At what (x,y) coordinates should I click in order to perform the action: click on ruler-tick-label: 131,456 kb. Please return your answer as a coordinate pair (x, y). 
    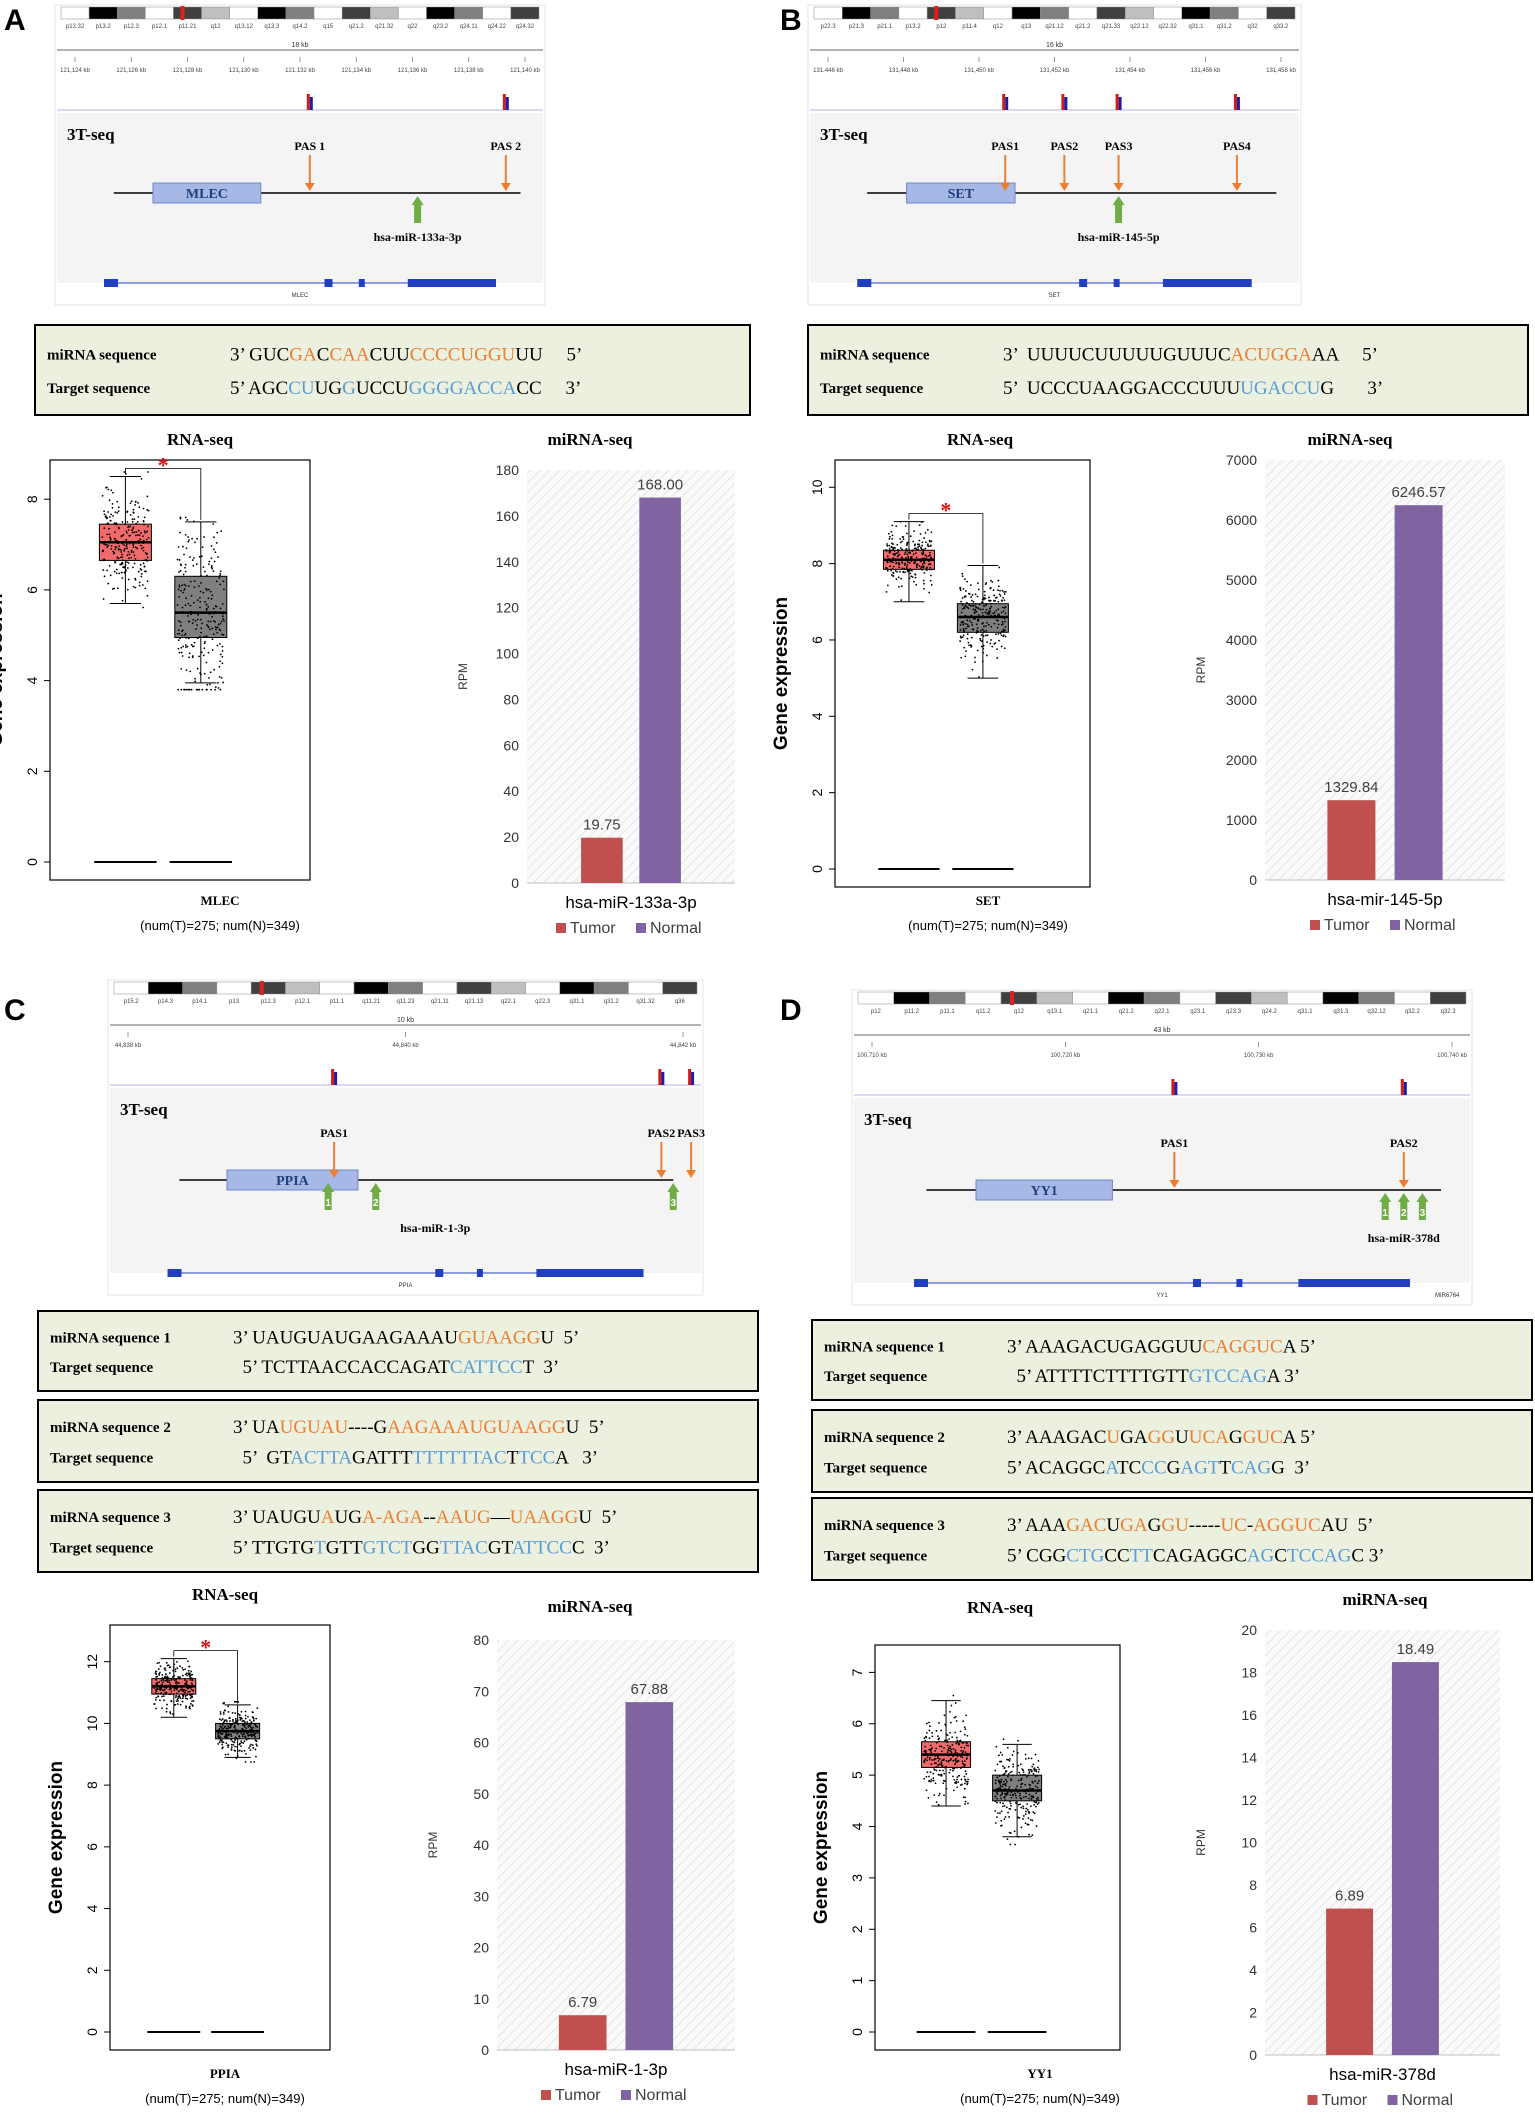
    Looking at the image, I should click on (1206, 71).